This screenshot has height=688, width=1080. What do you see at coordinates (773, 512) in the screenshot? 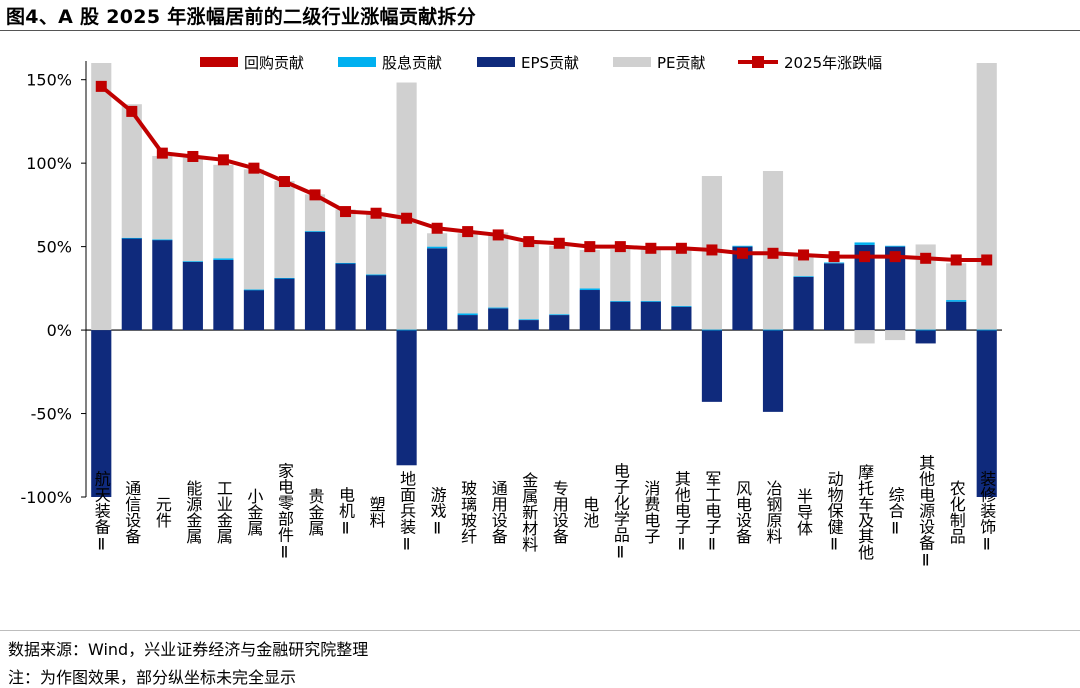
I see `category-label: 冶钢原料` at bounding box center [773, 512].